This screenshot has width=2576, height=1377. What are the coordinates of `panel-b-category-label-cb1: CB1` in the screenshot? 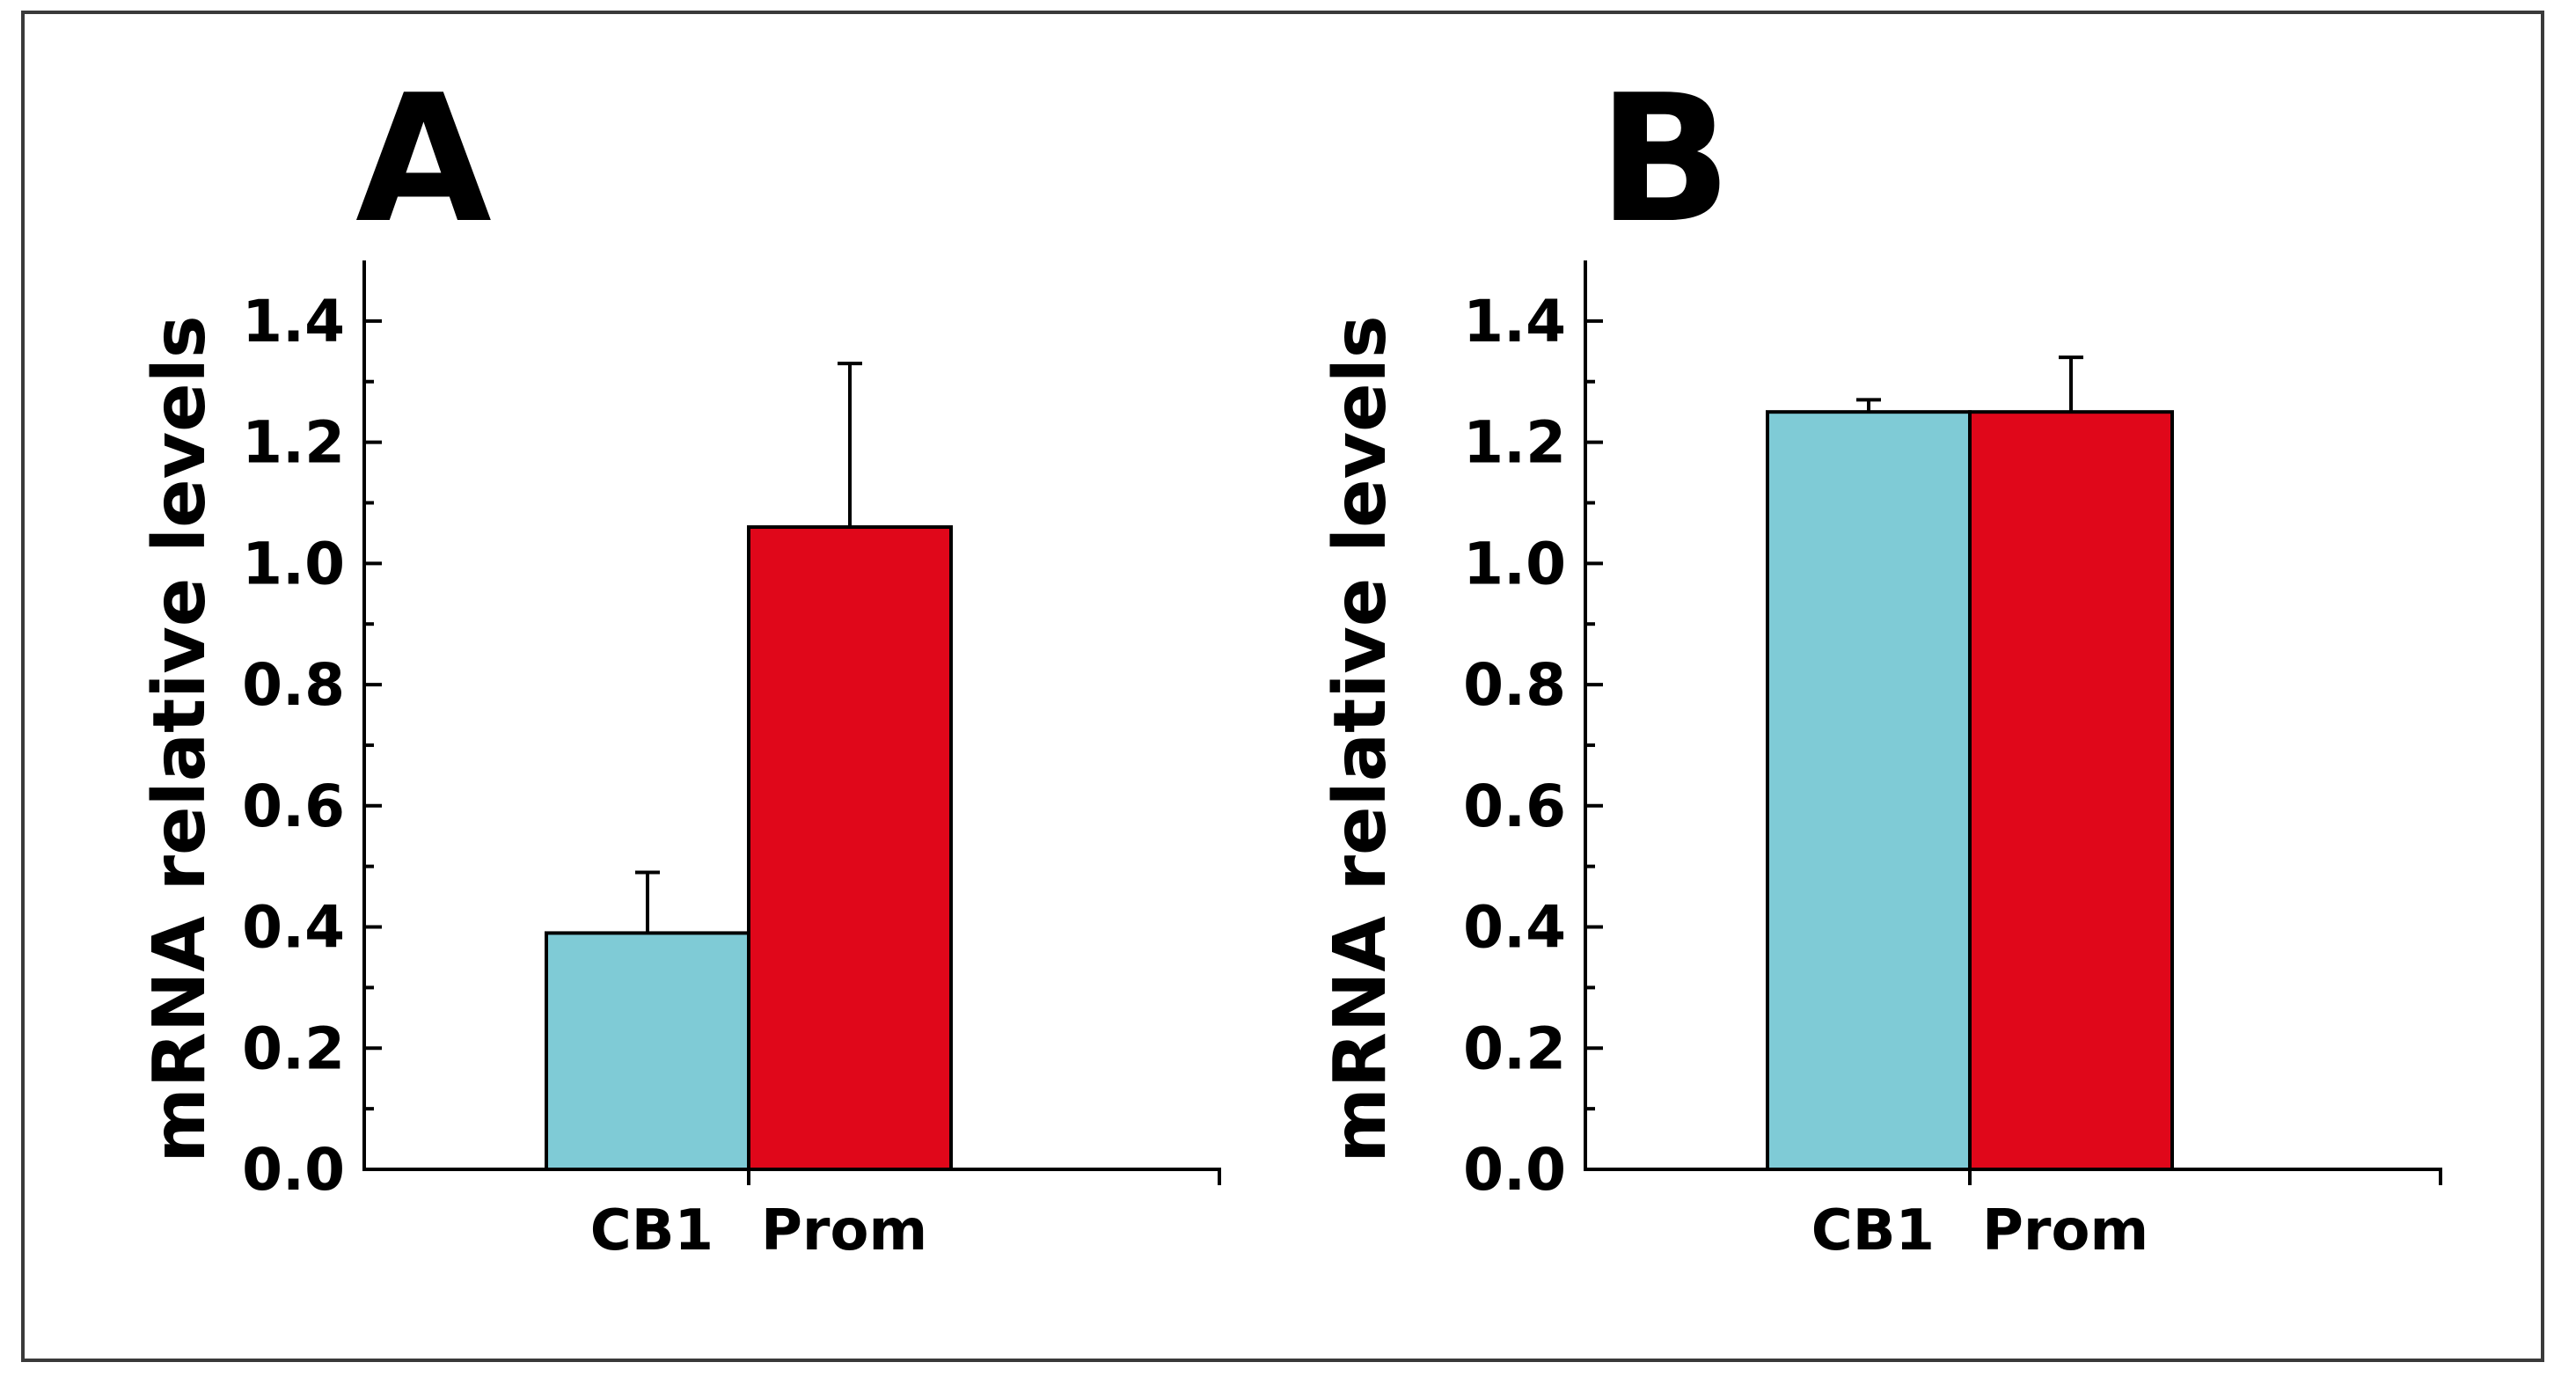 It's located at (1873, 1230).